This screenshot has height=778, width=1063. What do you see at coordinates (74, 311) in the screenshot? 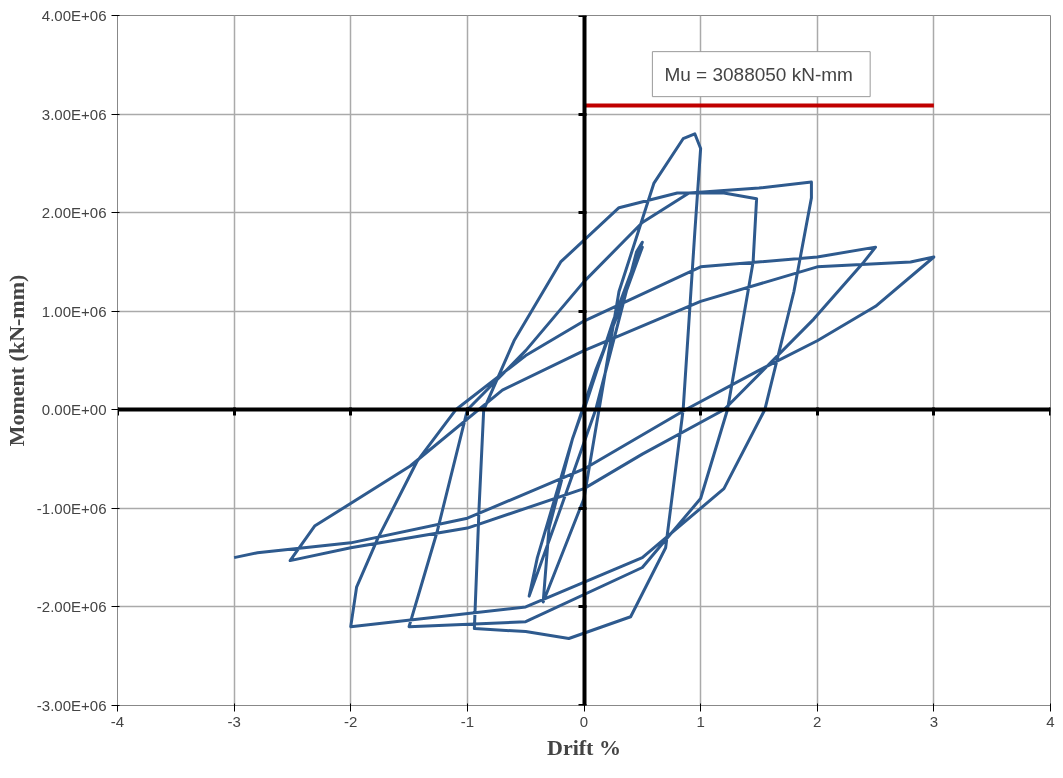
I see `y-tick-label: 1.00E+06` at bounding box center [74, 311].